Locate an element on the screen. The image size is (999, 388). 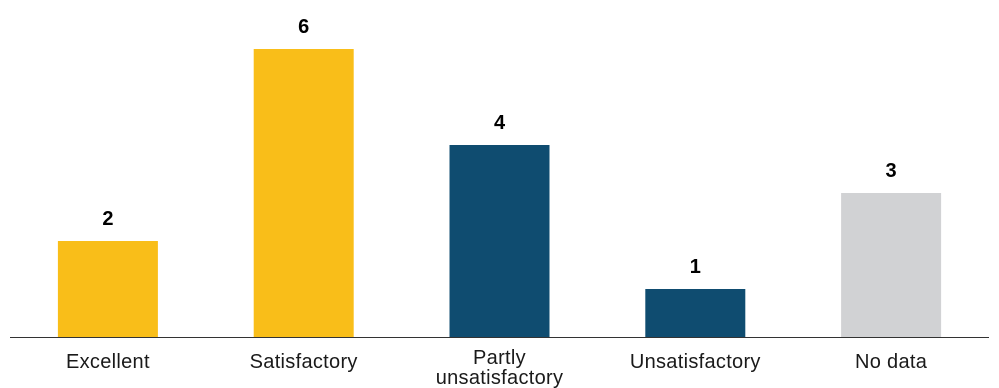
bar-excellent is located at coordinates (107, 289).